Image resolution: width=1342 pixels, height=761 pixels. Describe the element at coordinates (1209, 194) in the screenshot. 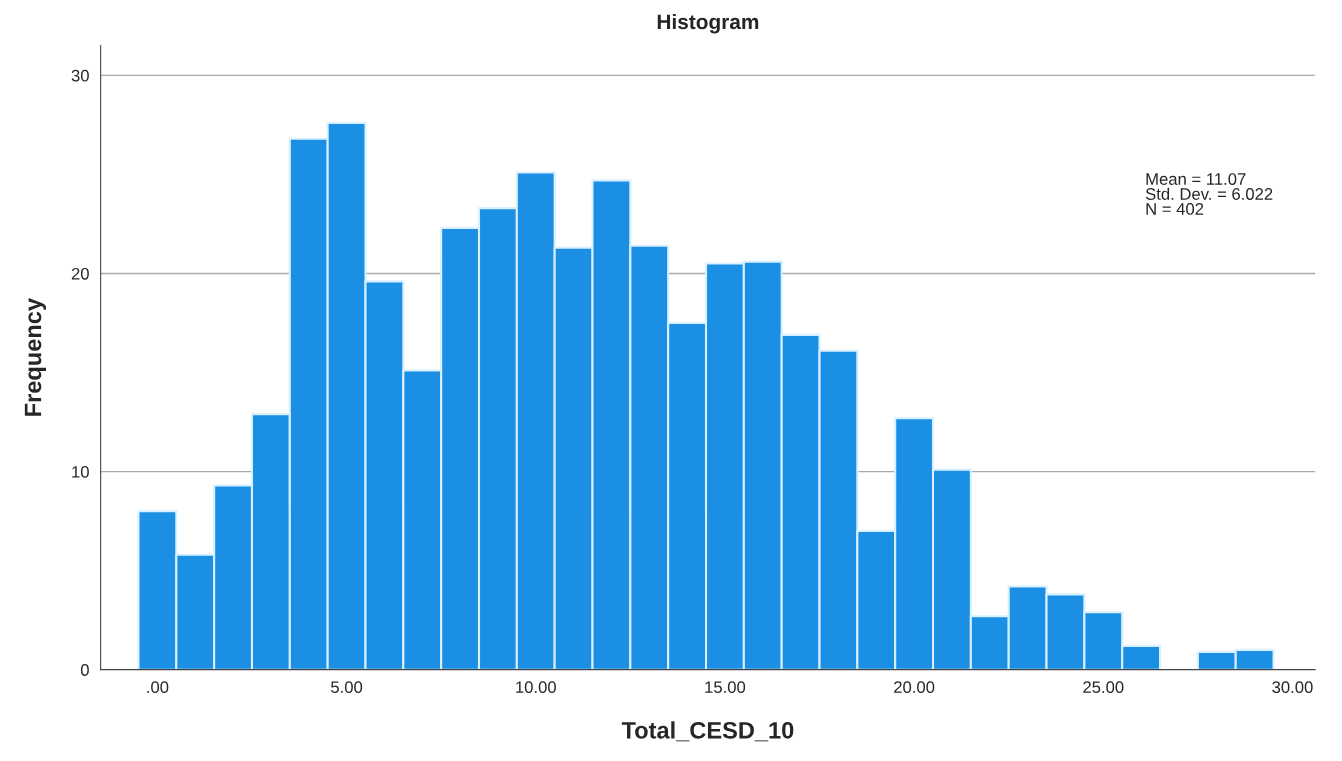

I see `annotation: Mean = 11.07 Std. Dev. = 6.022 N = 402` at that location.